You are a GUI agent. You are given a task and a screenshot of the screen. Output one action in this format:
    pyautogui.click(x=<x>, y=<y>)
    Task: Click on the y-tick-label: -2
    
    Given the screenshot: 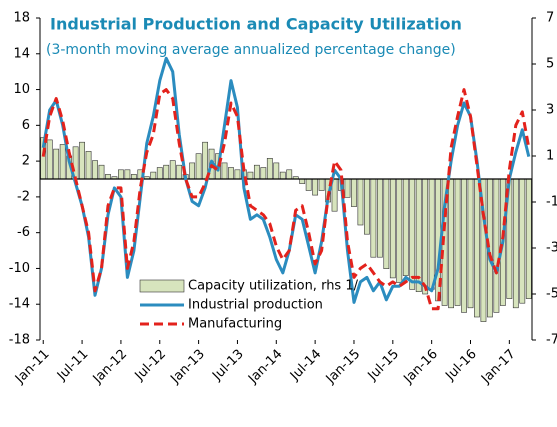 What is the action you would take?
    pyautogui.click(x=23, y=196)
    